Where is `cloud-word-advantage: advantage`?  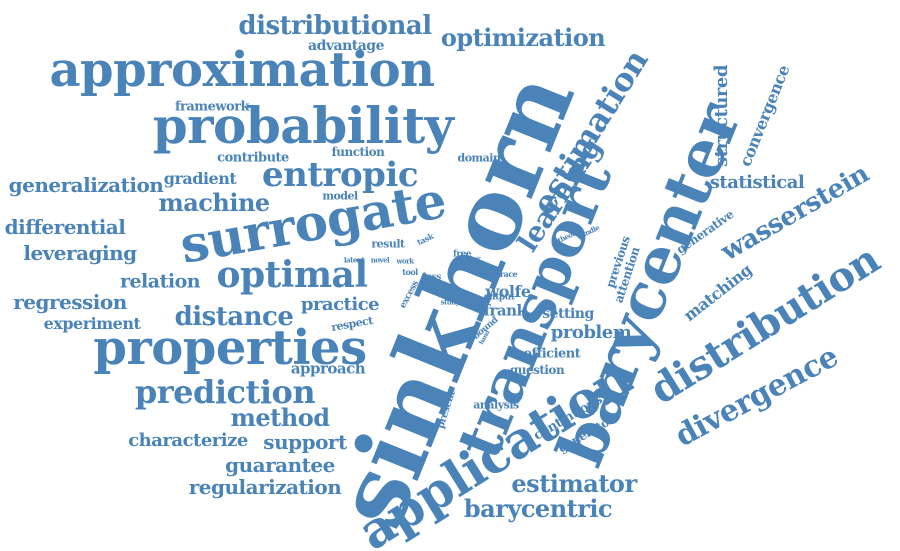
cloud-word-advantage: advantage is located at coordinates (346, 46).